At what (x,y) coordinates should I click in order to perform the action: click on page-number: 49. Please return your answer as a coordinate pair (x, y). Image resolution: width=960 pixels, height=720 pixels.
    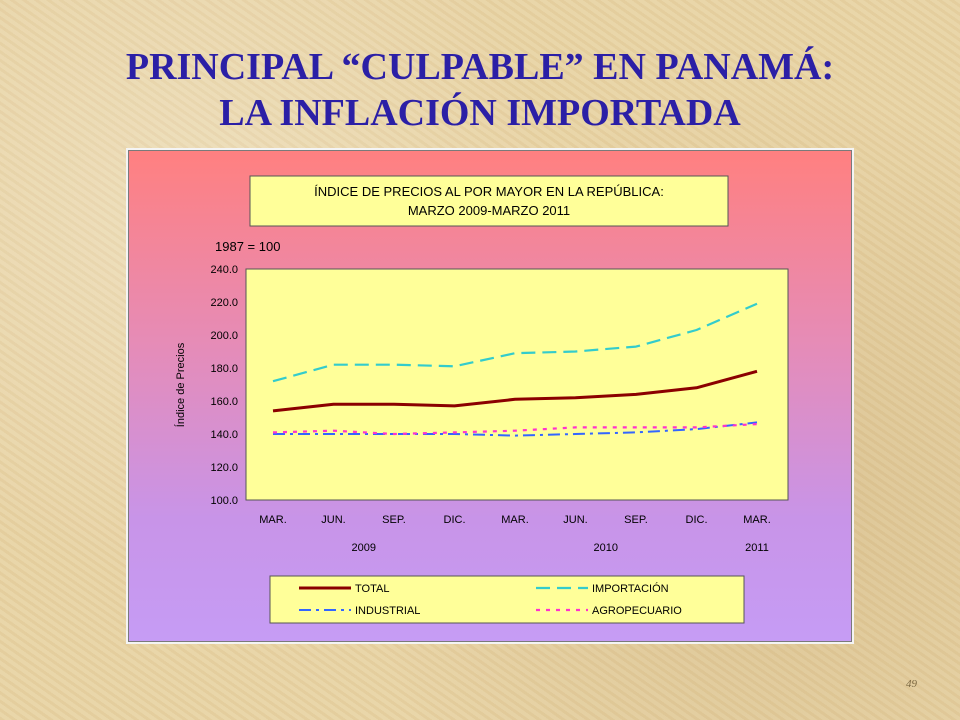
    Looking at the image, I should click on (911, 684).